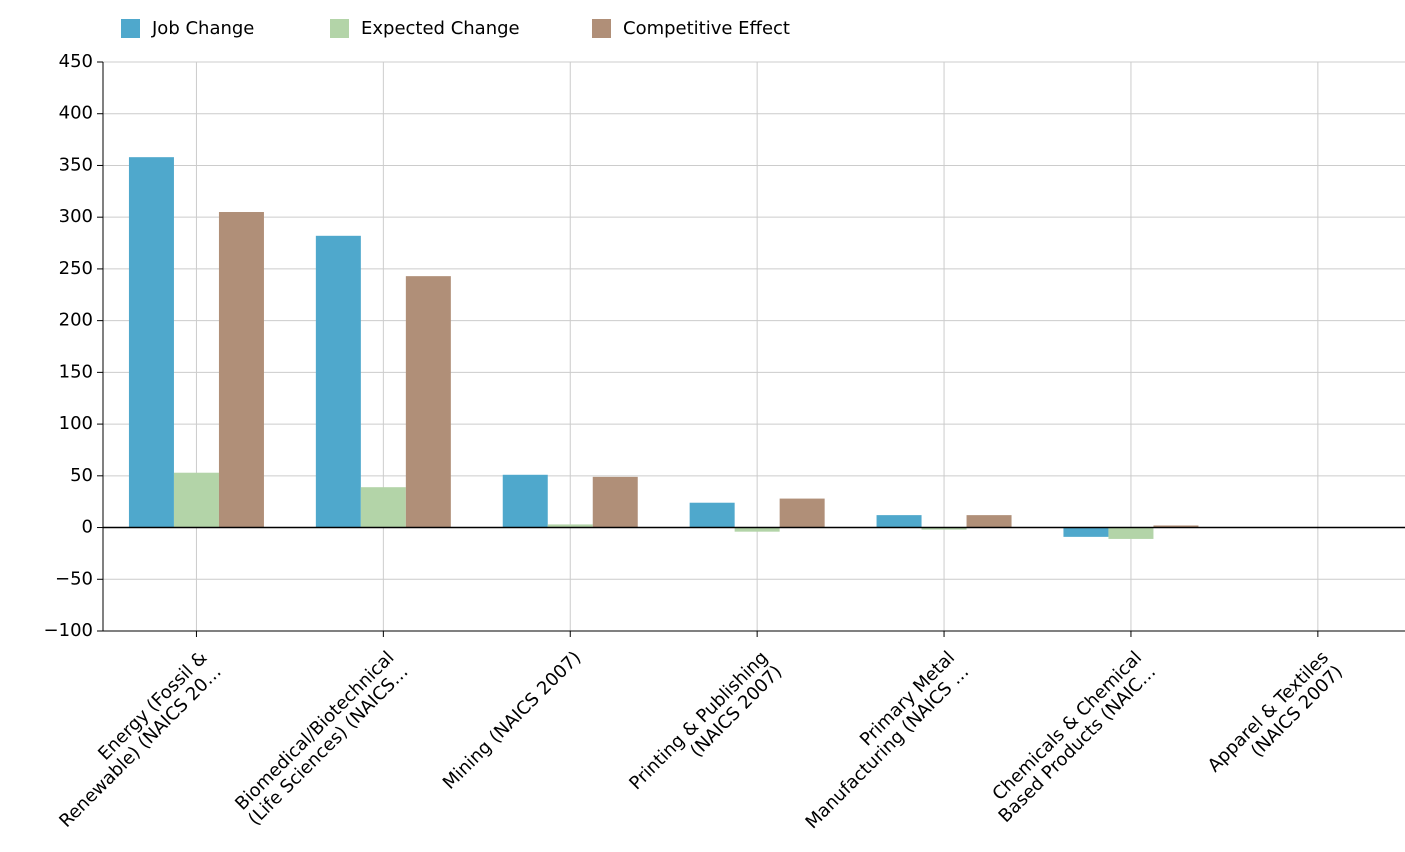 This screenshot has width=1405, height=852. Describe the element at coordinates (76, 320) in the screenshot. I see `y-tick-label: 200` at that location.